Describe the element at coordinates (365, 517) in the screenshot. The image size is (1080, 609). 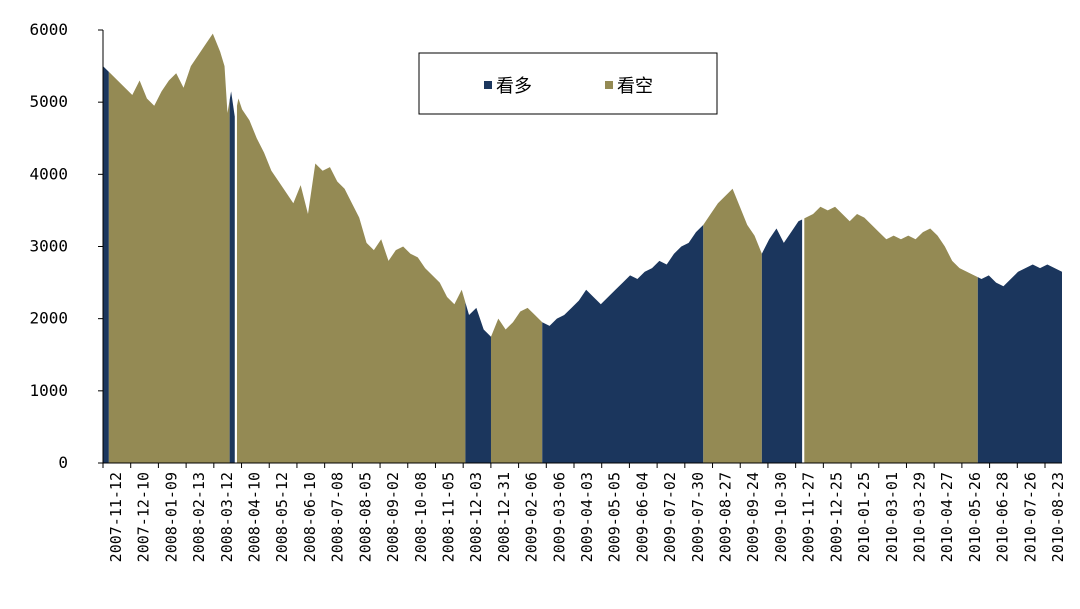
I see `x-tick-label-10: 2008-08-05` at that location.